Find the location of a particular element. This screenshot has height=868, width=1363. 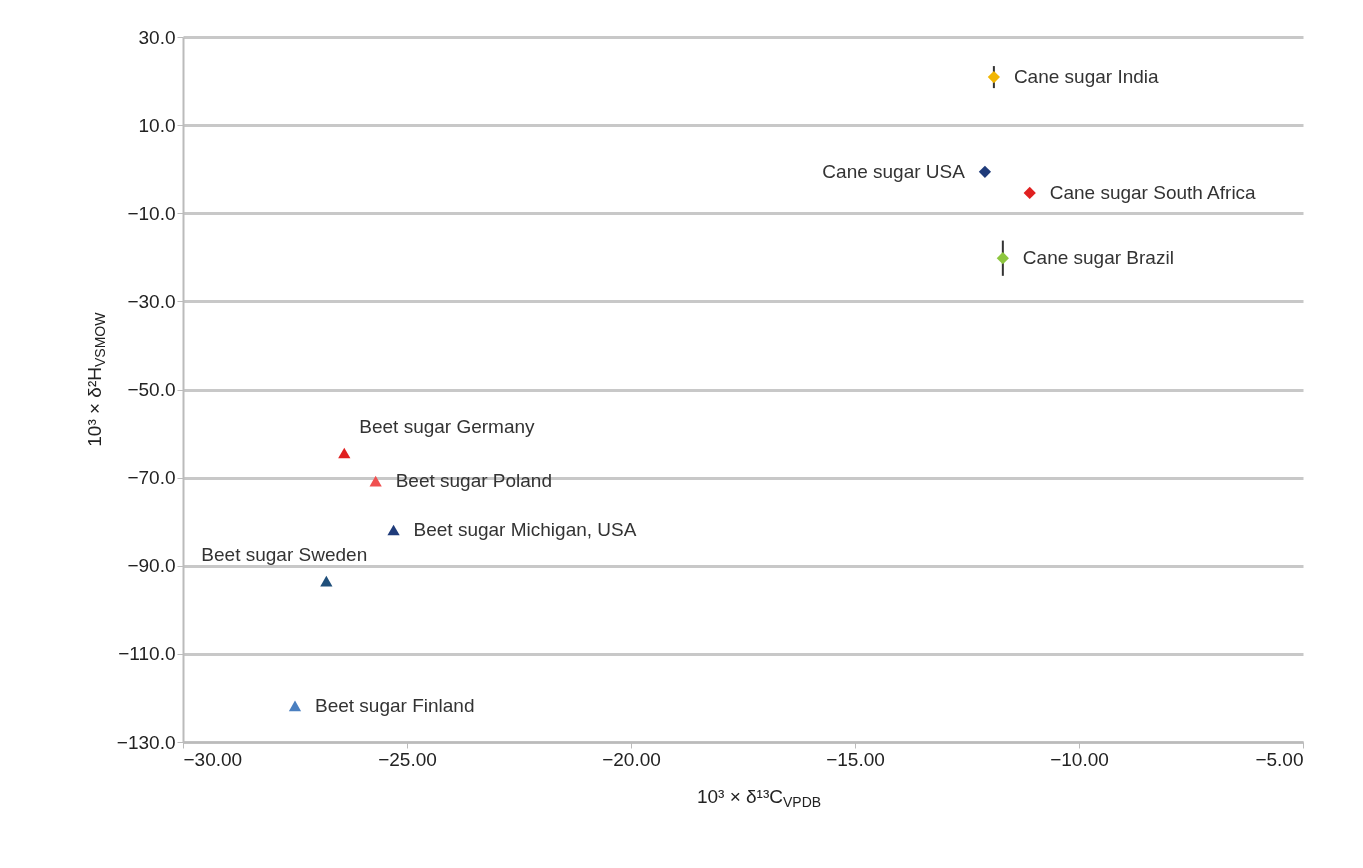

y-tick-label: 30.0 is located at coordinates (157, 37).